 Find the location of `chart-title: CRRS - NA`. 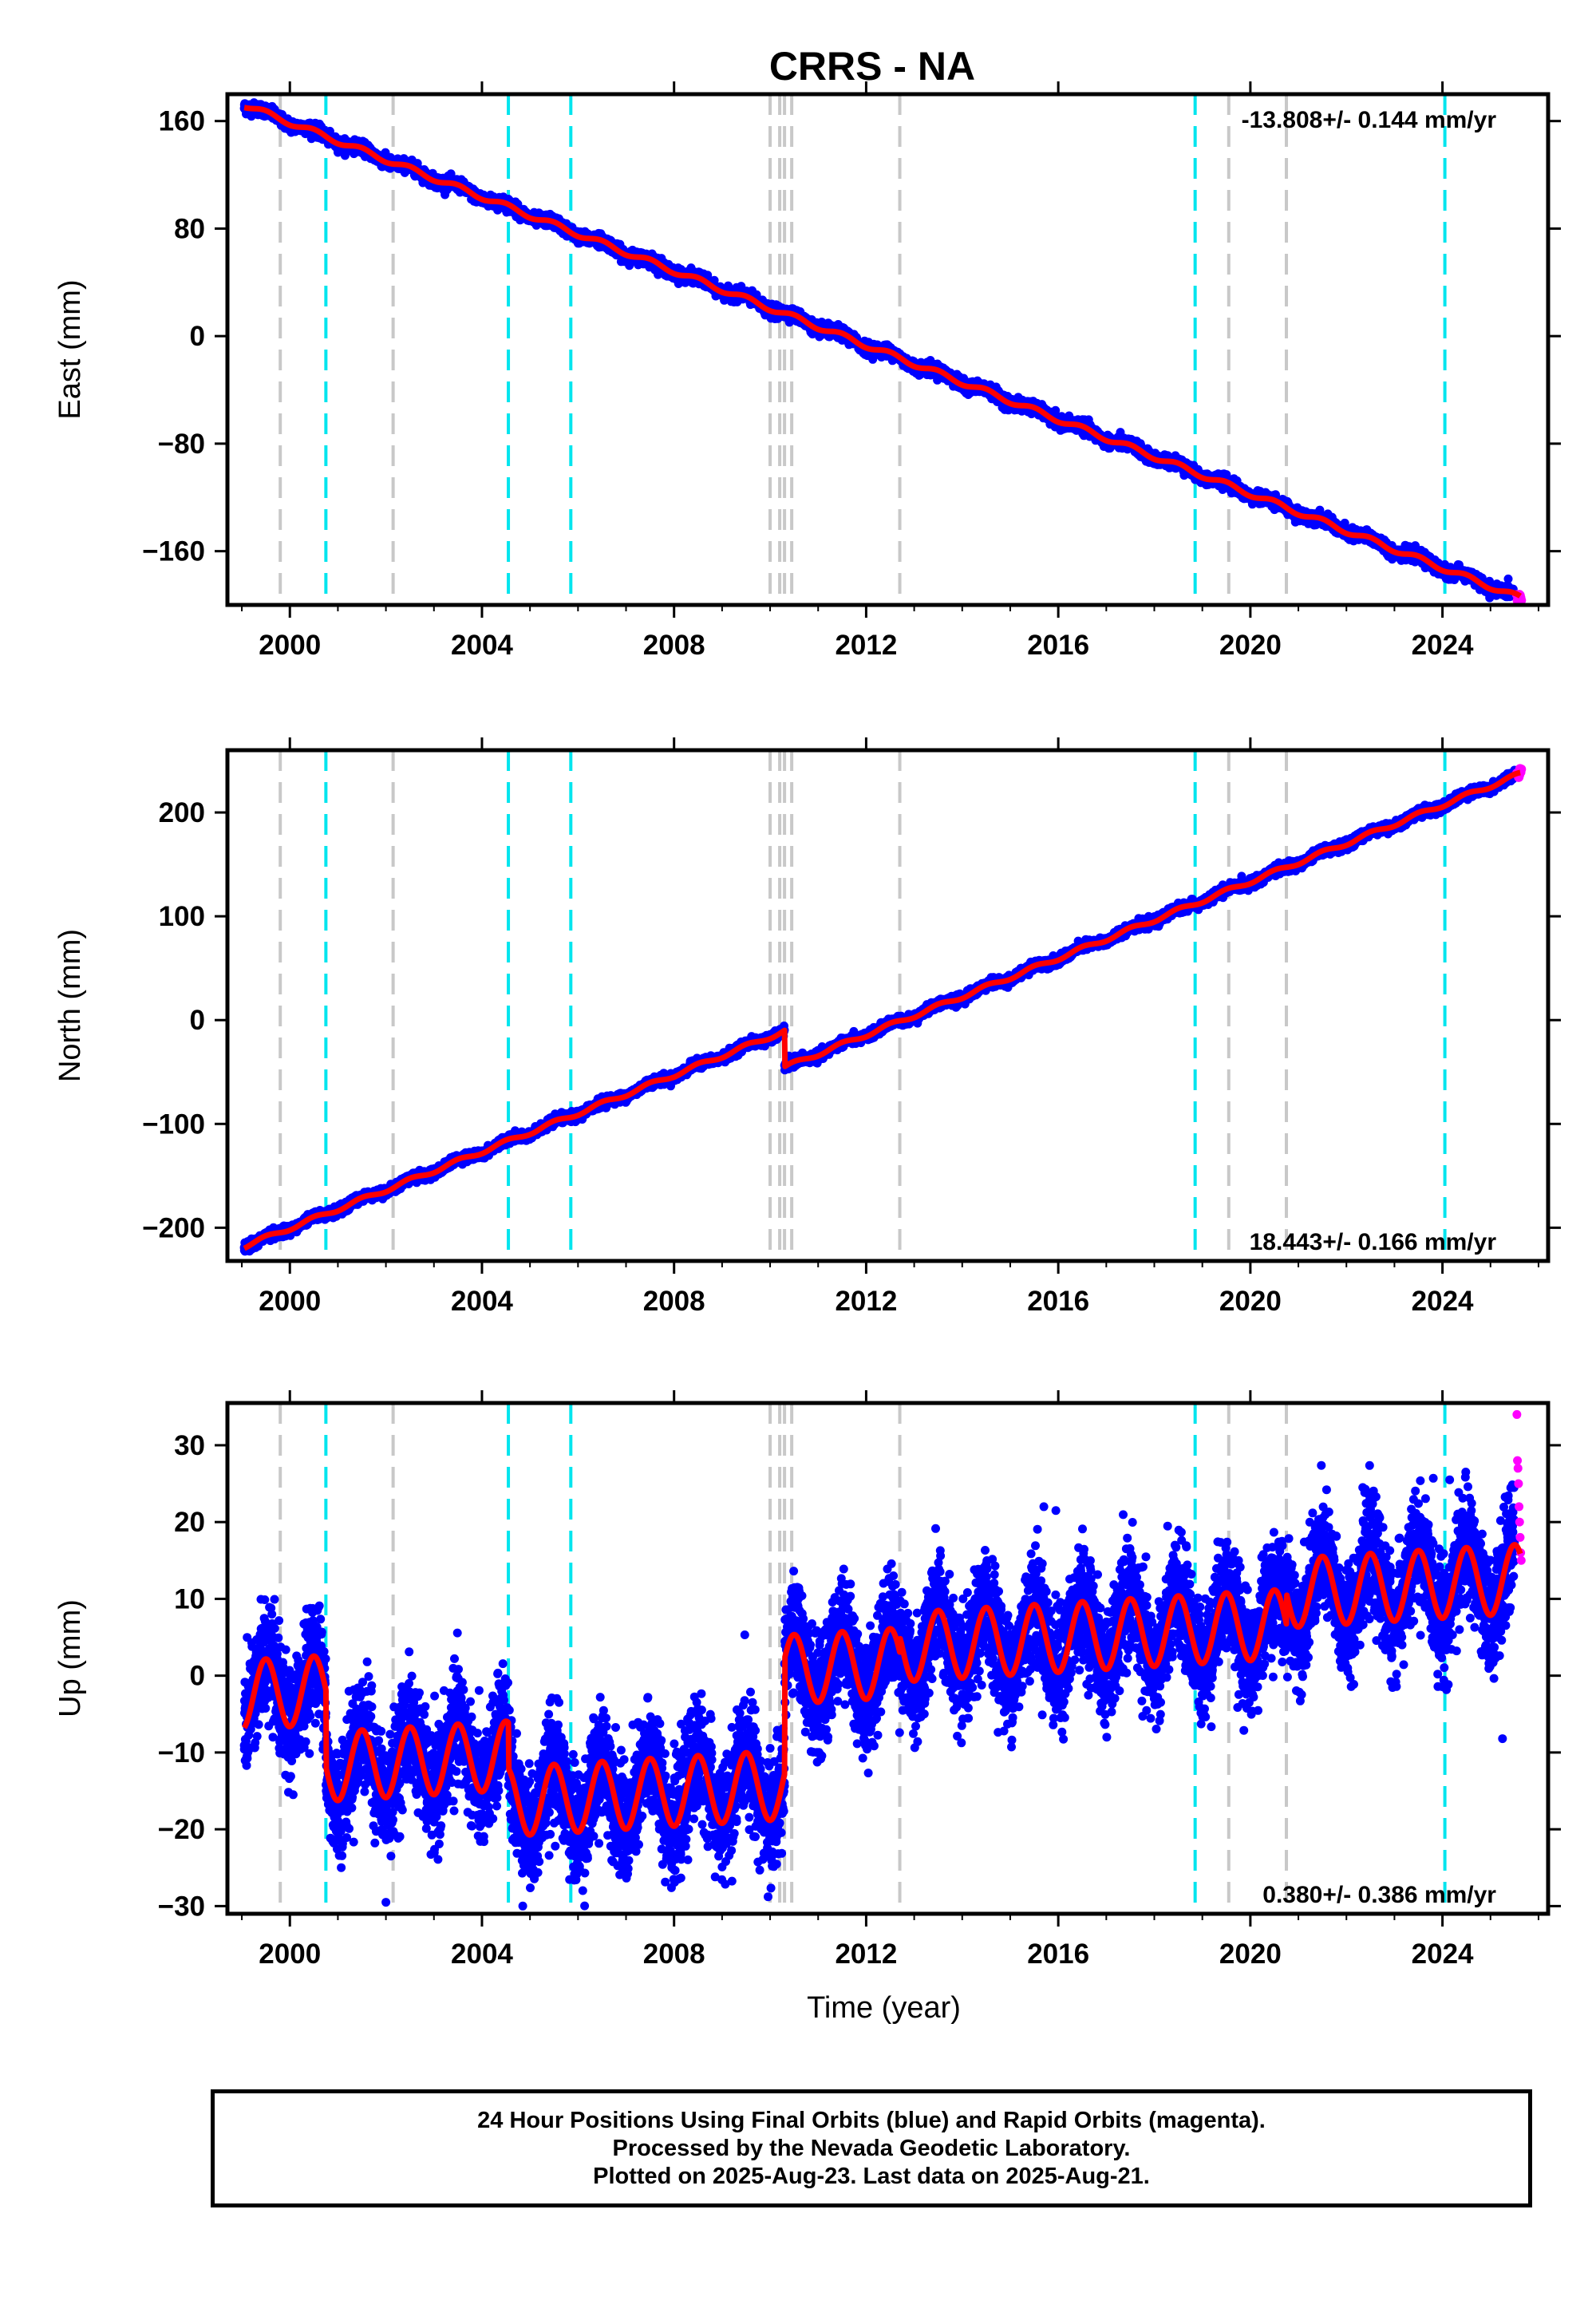

chart-title: CRRS - NA is located at coordinates (872, 66).